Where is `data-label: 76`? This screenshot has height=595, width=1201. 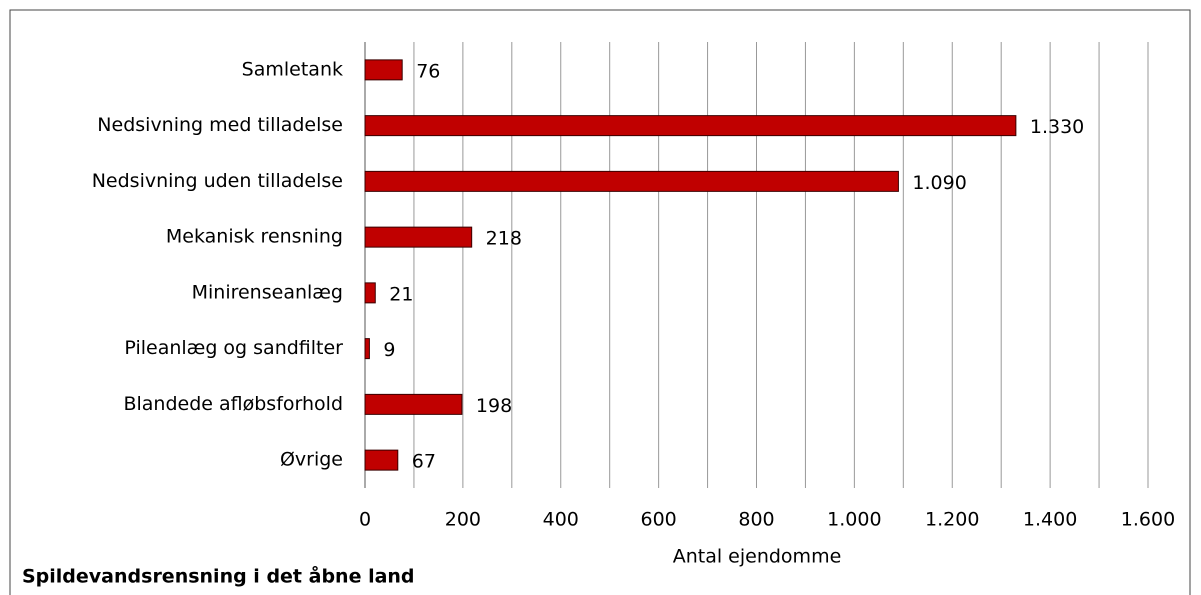
data-label: 76 is located at coordinates (428, 71).